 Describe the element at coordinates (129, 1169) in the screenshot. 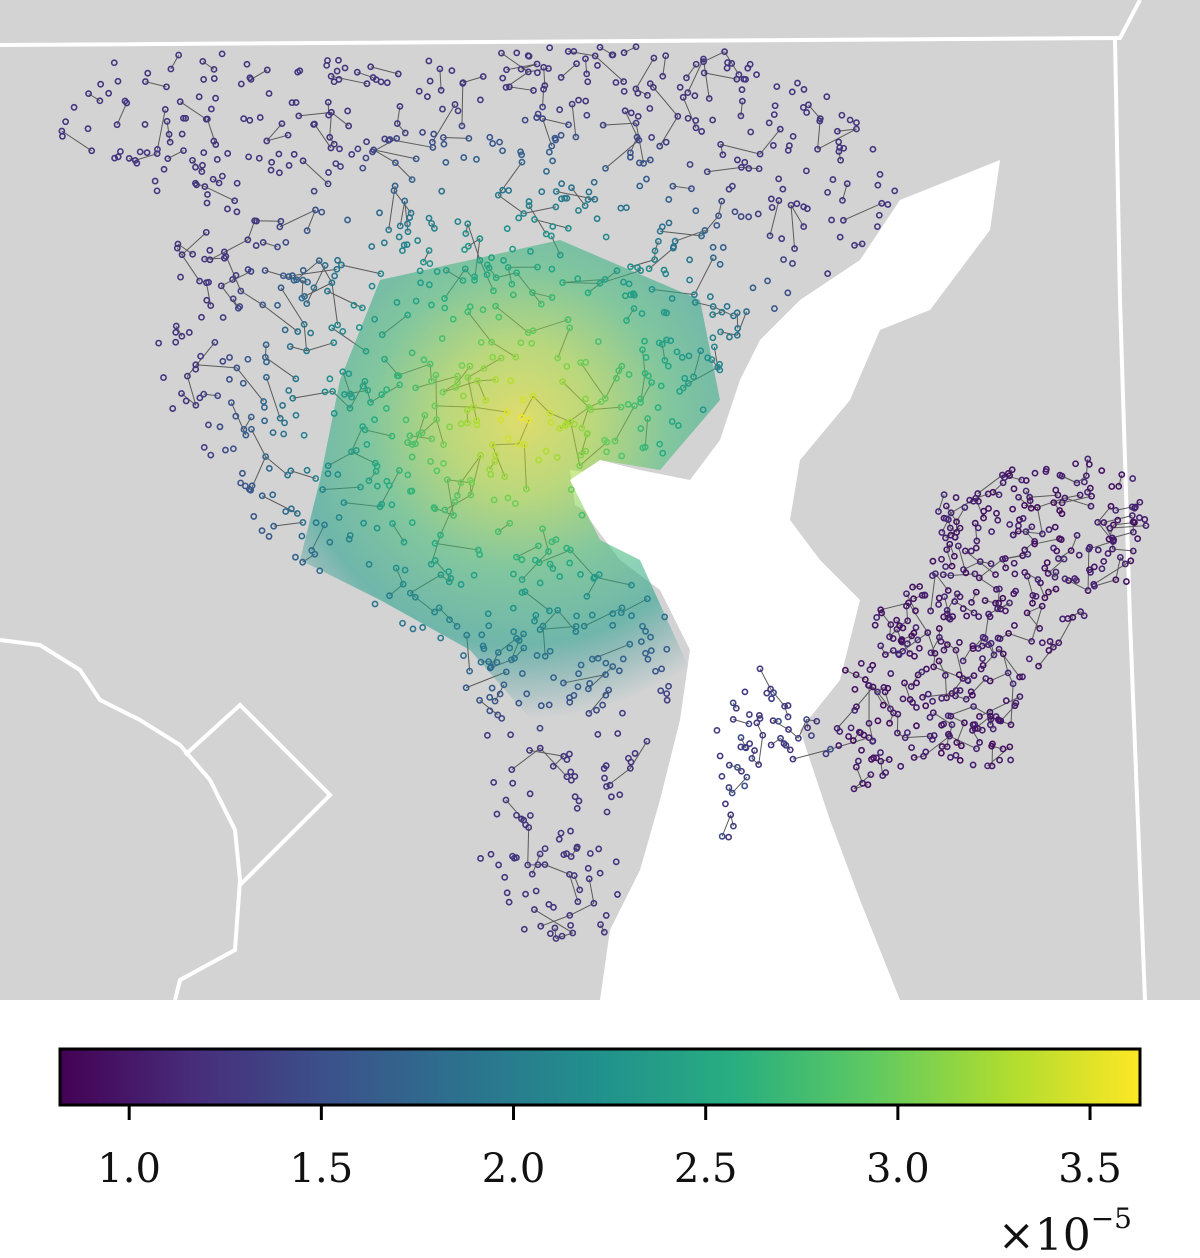

I see `colorbar-tick-label: 1.0` at that location.